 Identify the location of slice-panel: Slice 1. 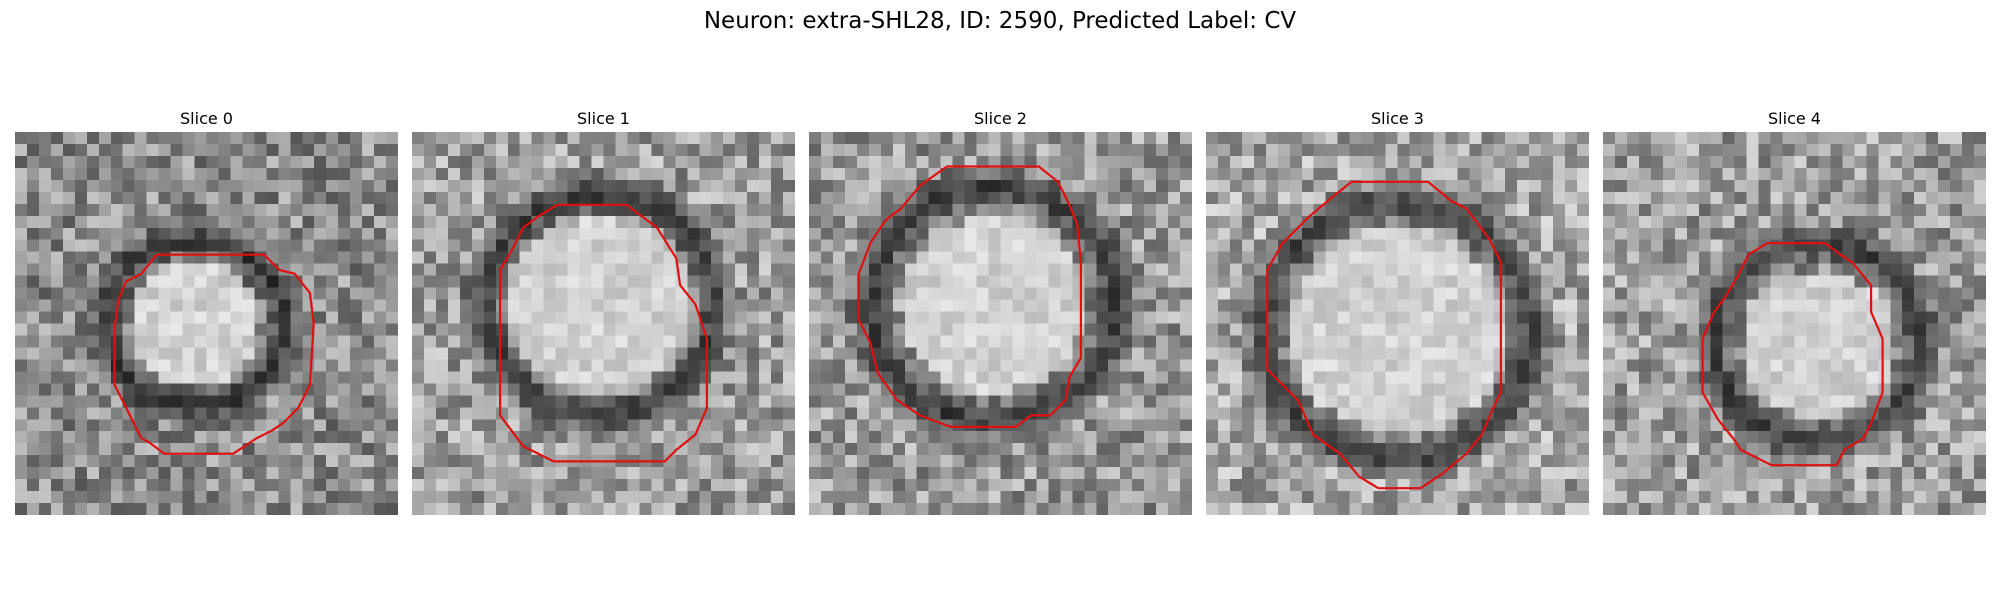
(603, 311).